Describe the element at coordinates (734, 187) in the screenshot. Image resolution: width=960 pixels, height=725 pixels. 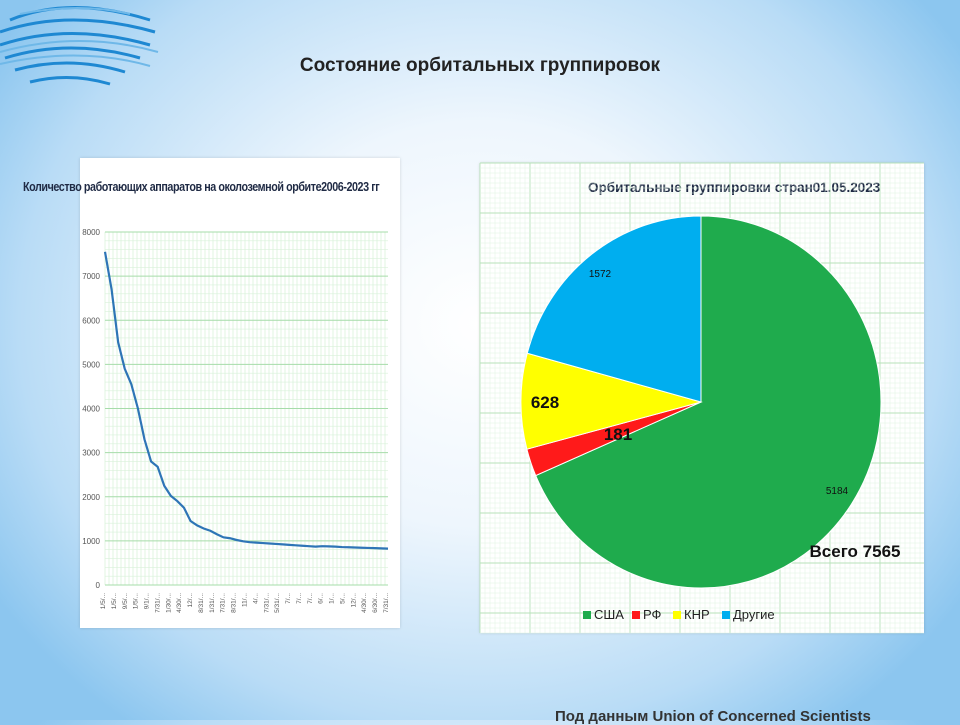
I see `pie-chart-title: Орбитальные группировки стран01.05.2023` at that location.